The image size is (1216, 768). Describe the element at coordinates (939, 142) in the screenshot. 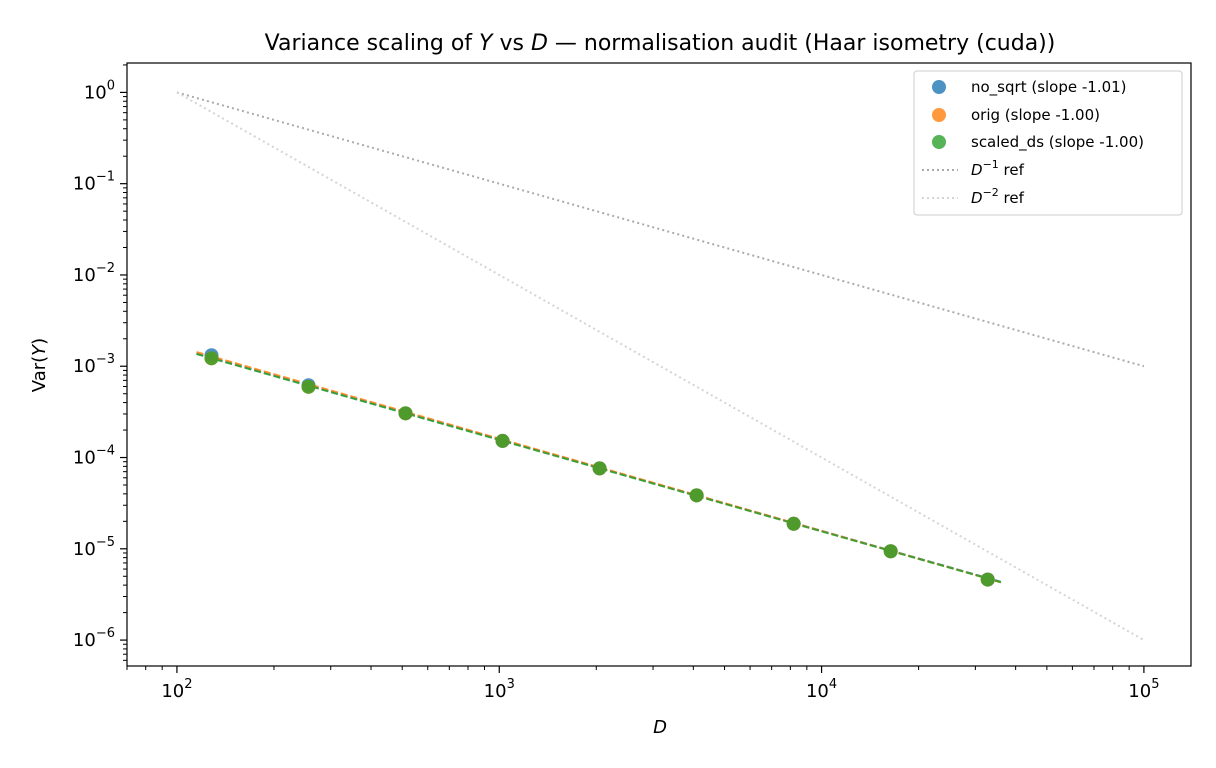

I see `legend-marker-scaled-ds` at that location.